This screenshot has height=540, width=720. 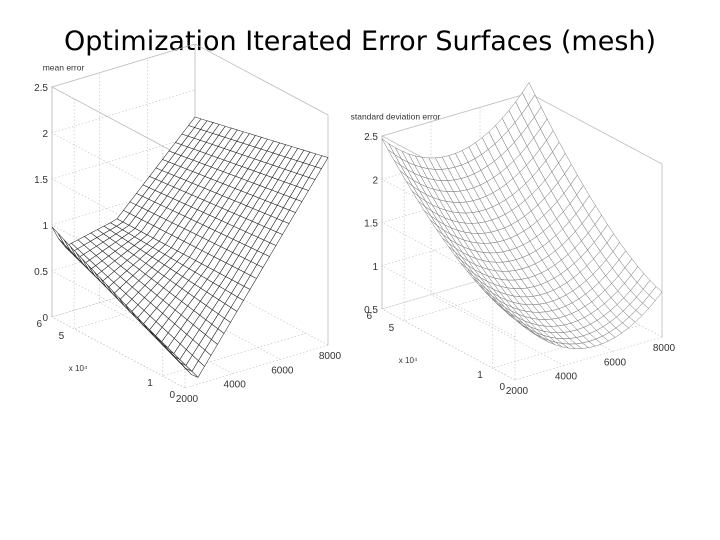 What do you see at coordinates (64, 68) in the screenshot?
I see `plot-title: mean error` at bounding box center [64, 68].